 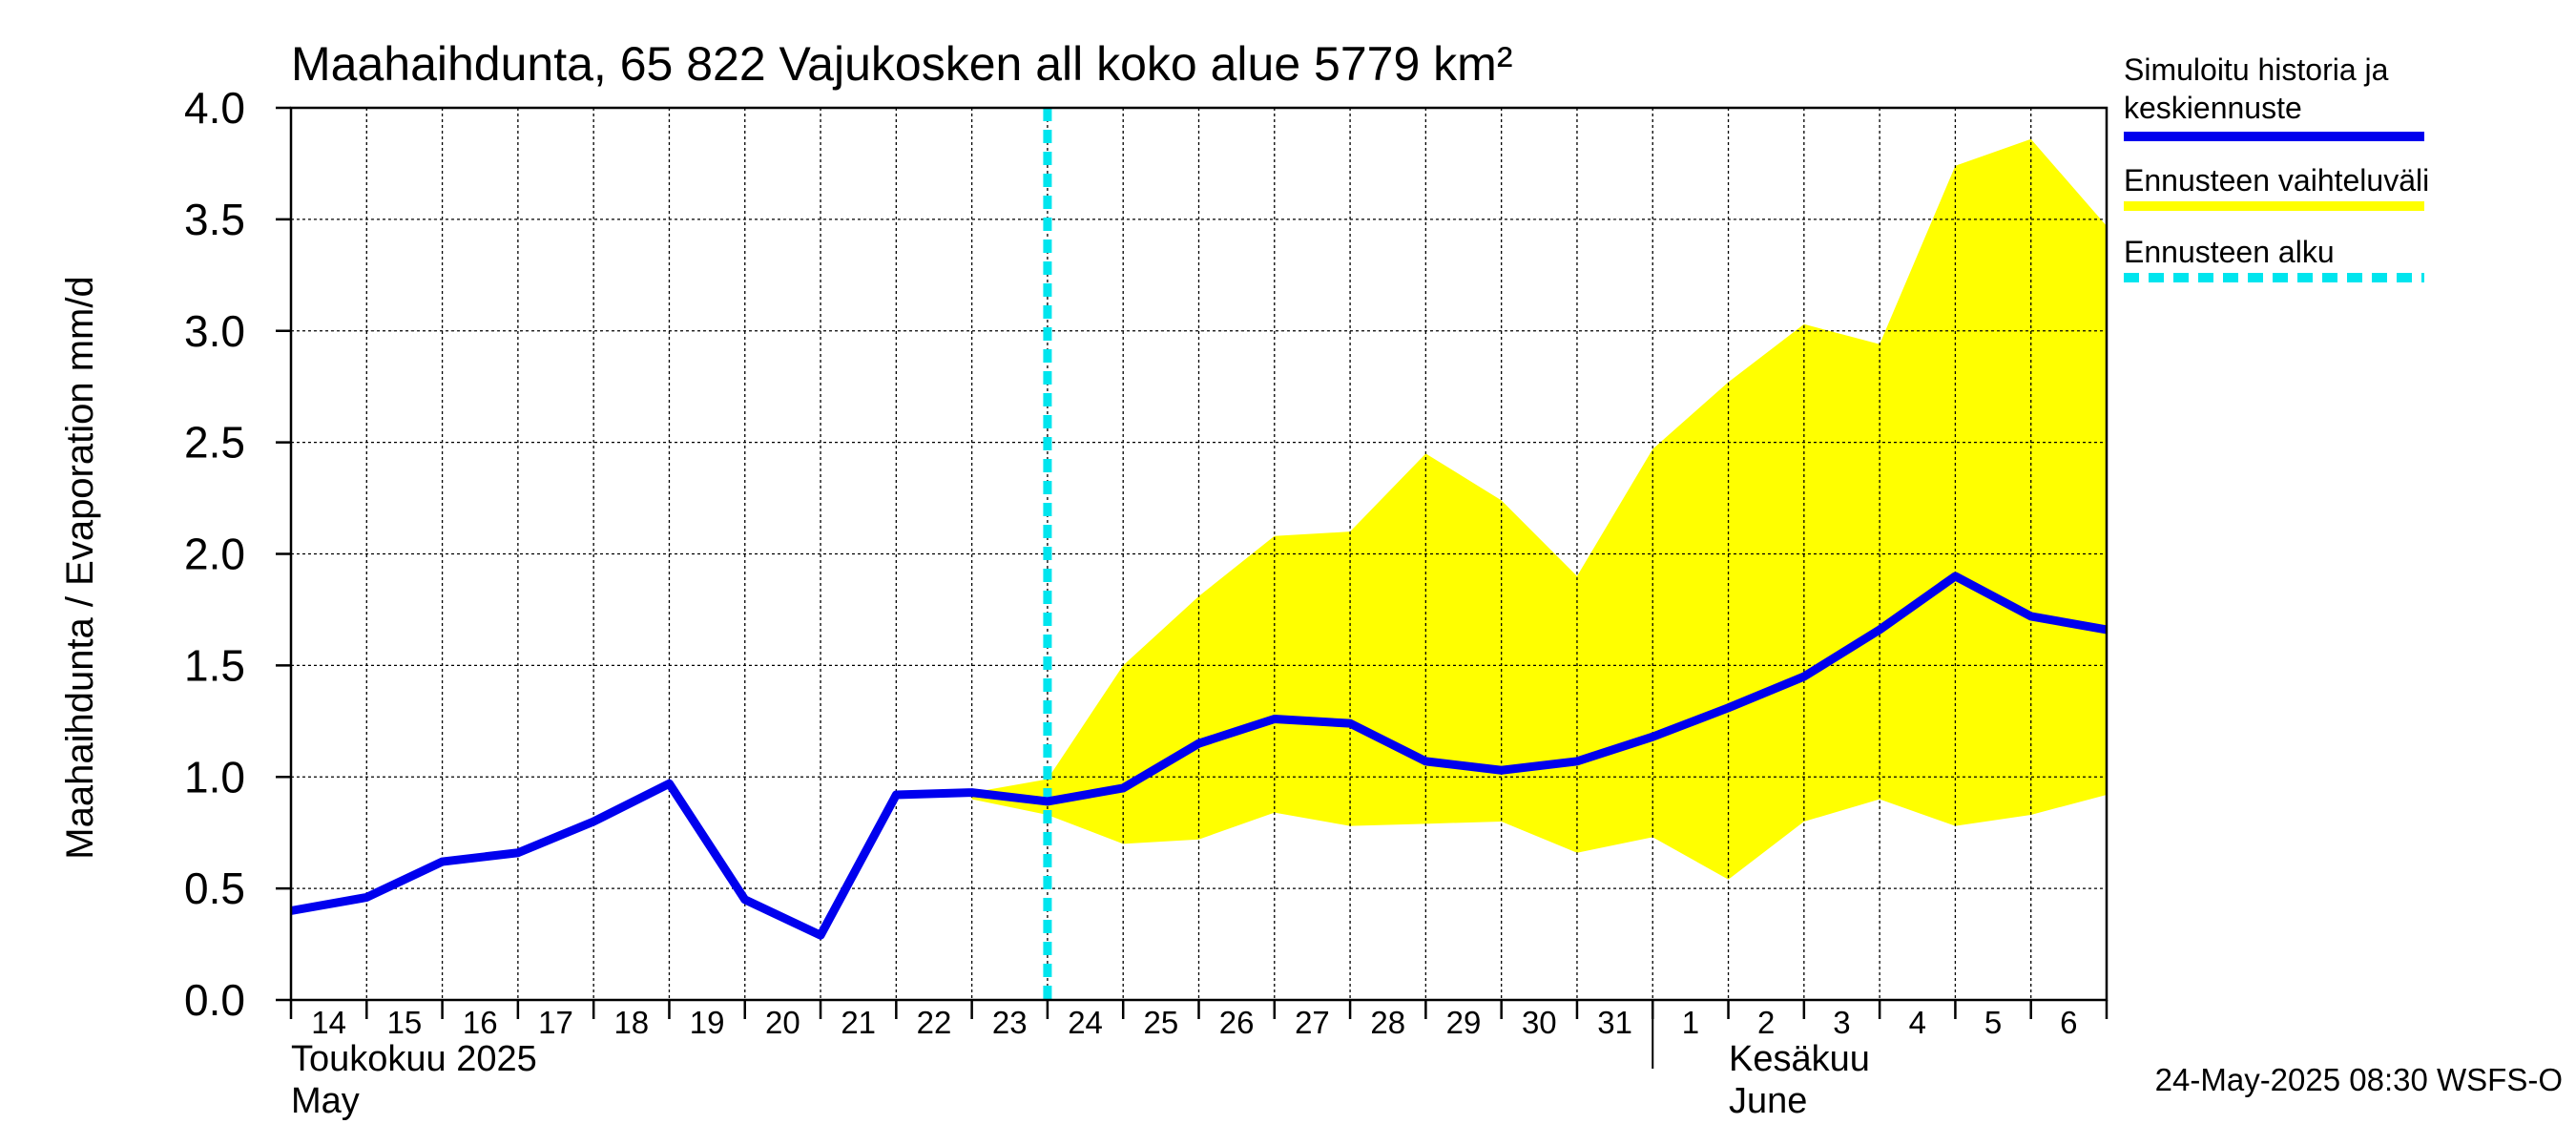 I want to click on y-tick-label: 1.5, so click(x=214, y=665).